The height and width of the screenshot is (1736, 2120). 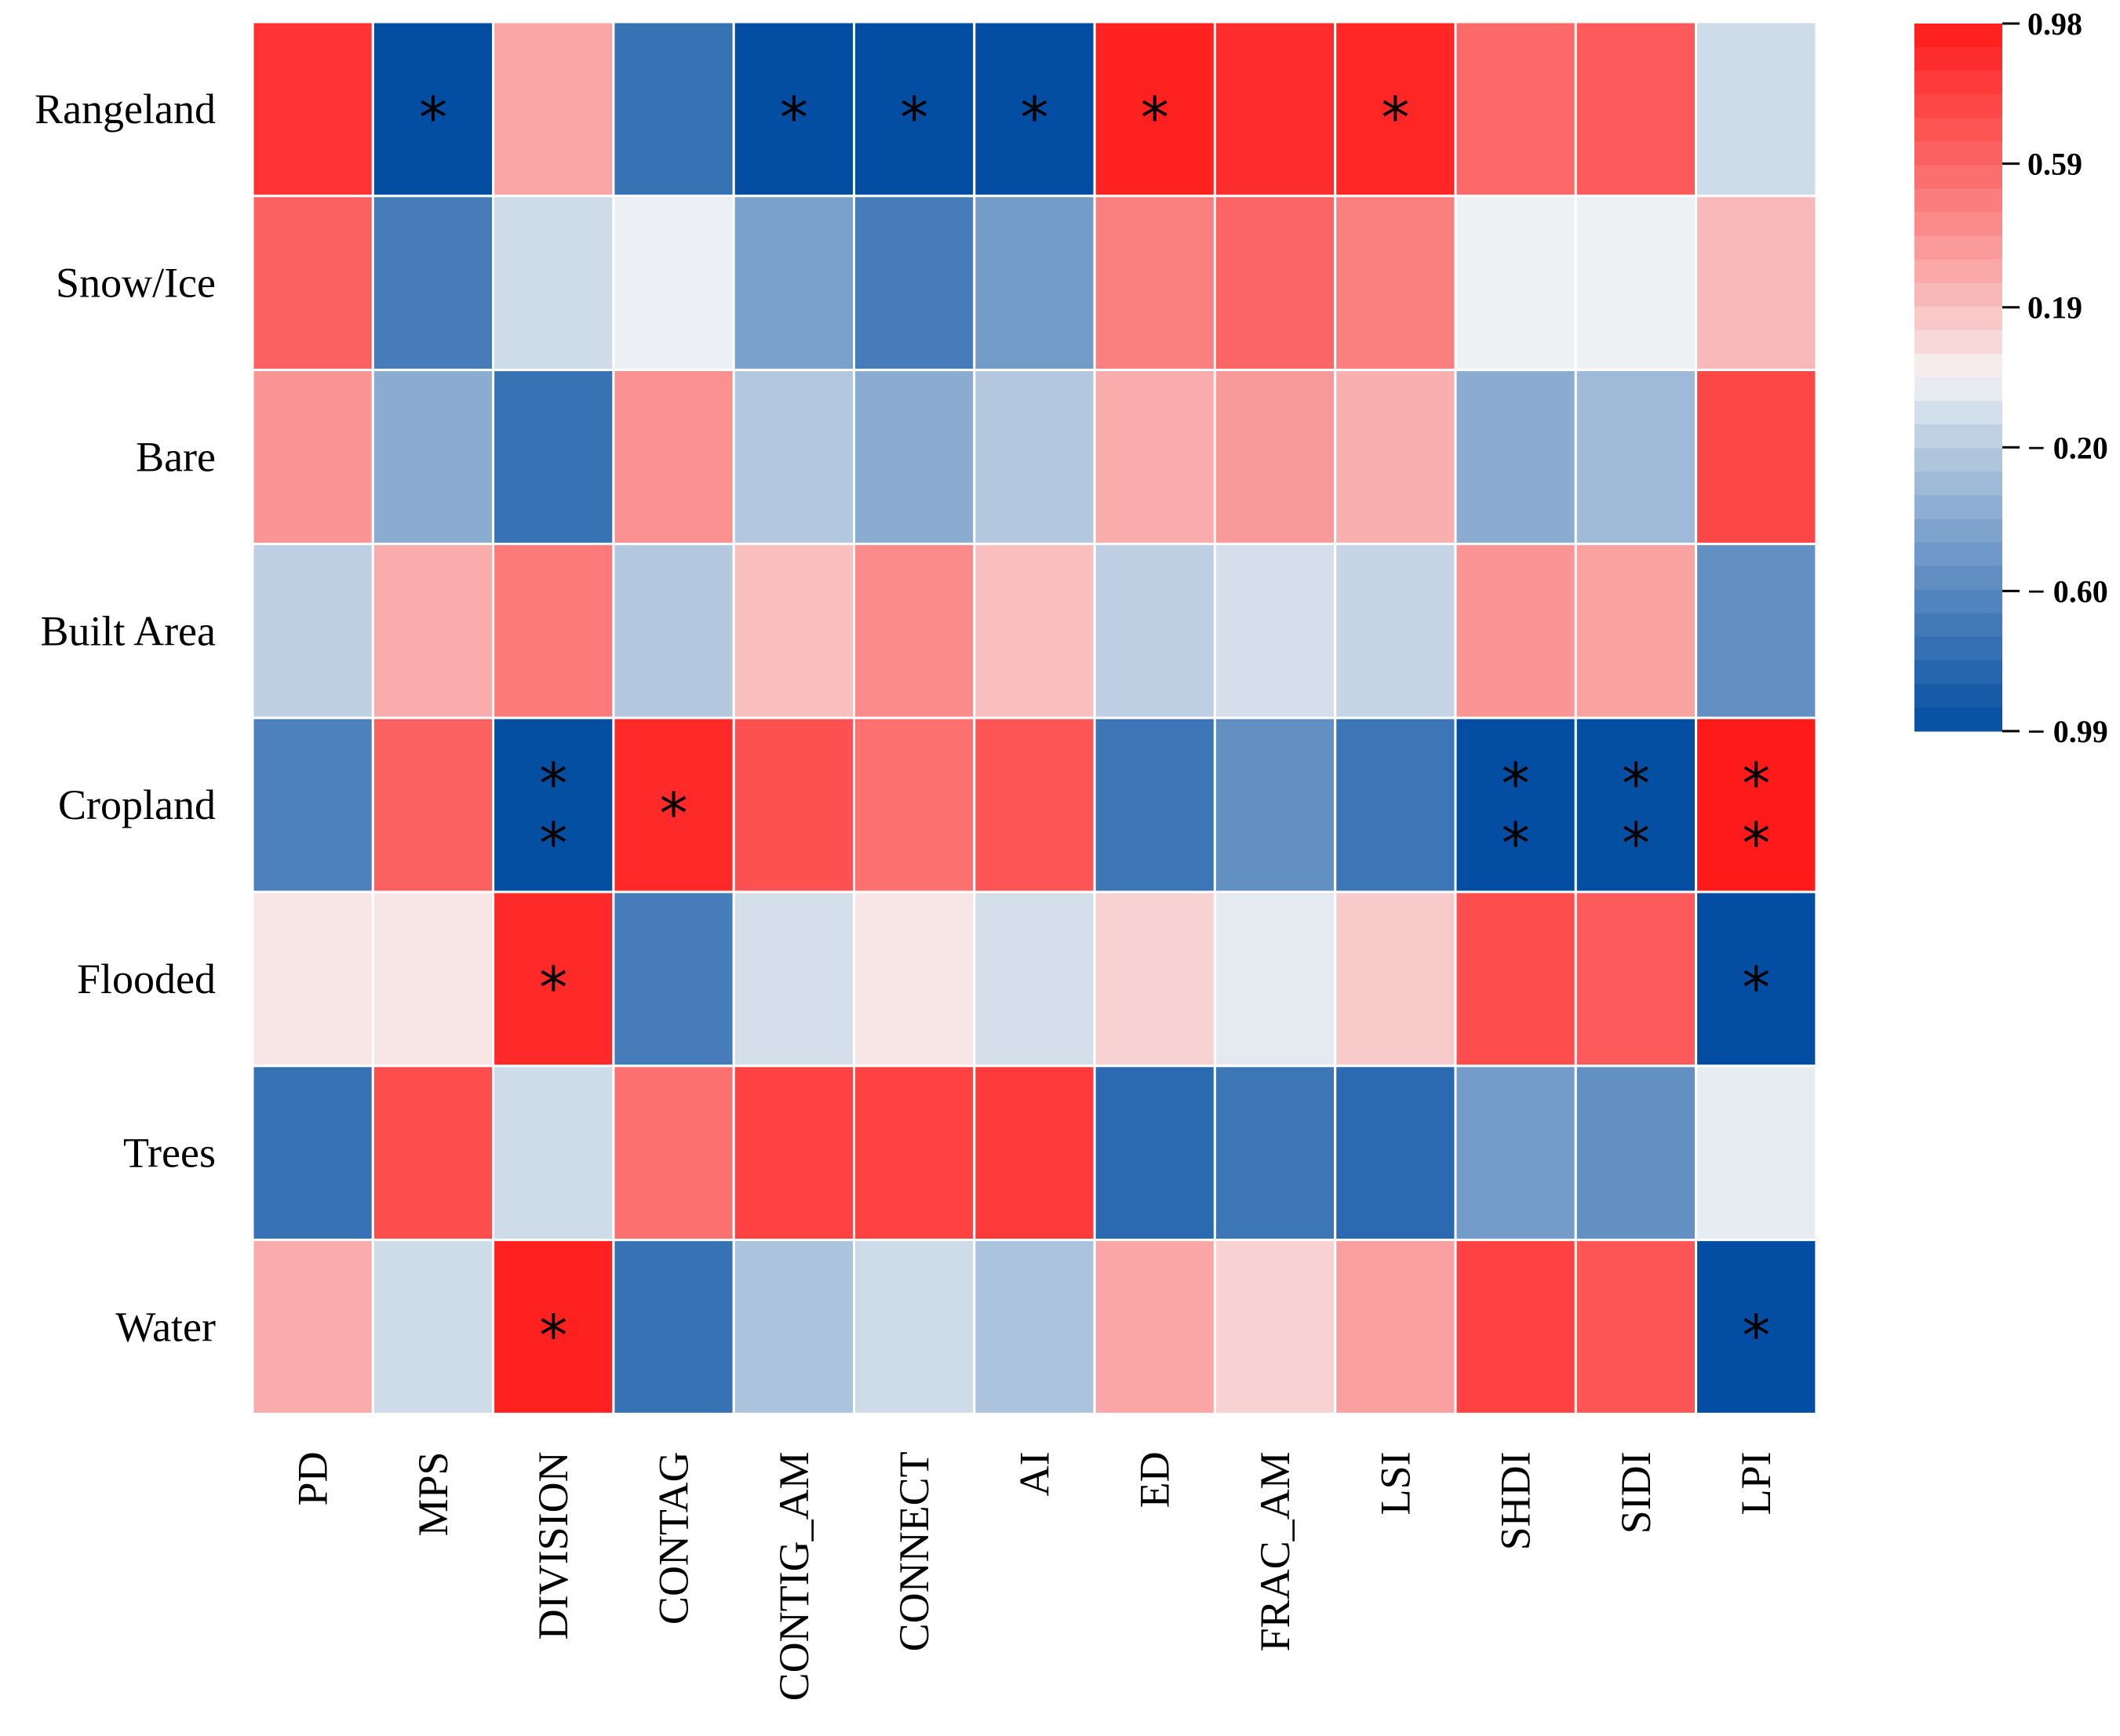 I want to click on row-label: Rangeland, so click(x=126, y=109).